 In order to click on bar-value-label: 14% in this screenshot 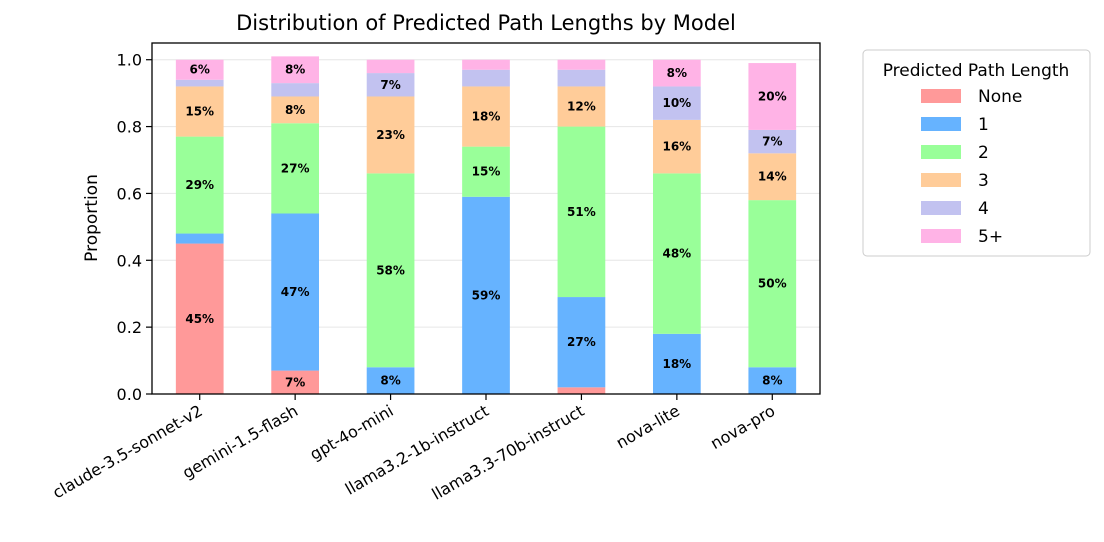, I will do `click(772, 177)`.